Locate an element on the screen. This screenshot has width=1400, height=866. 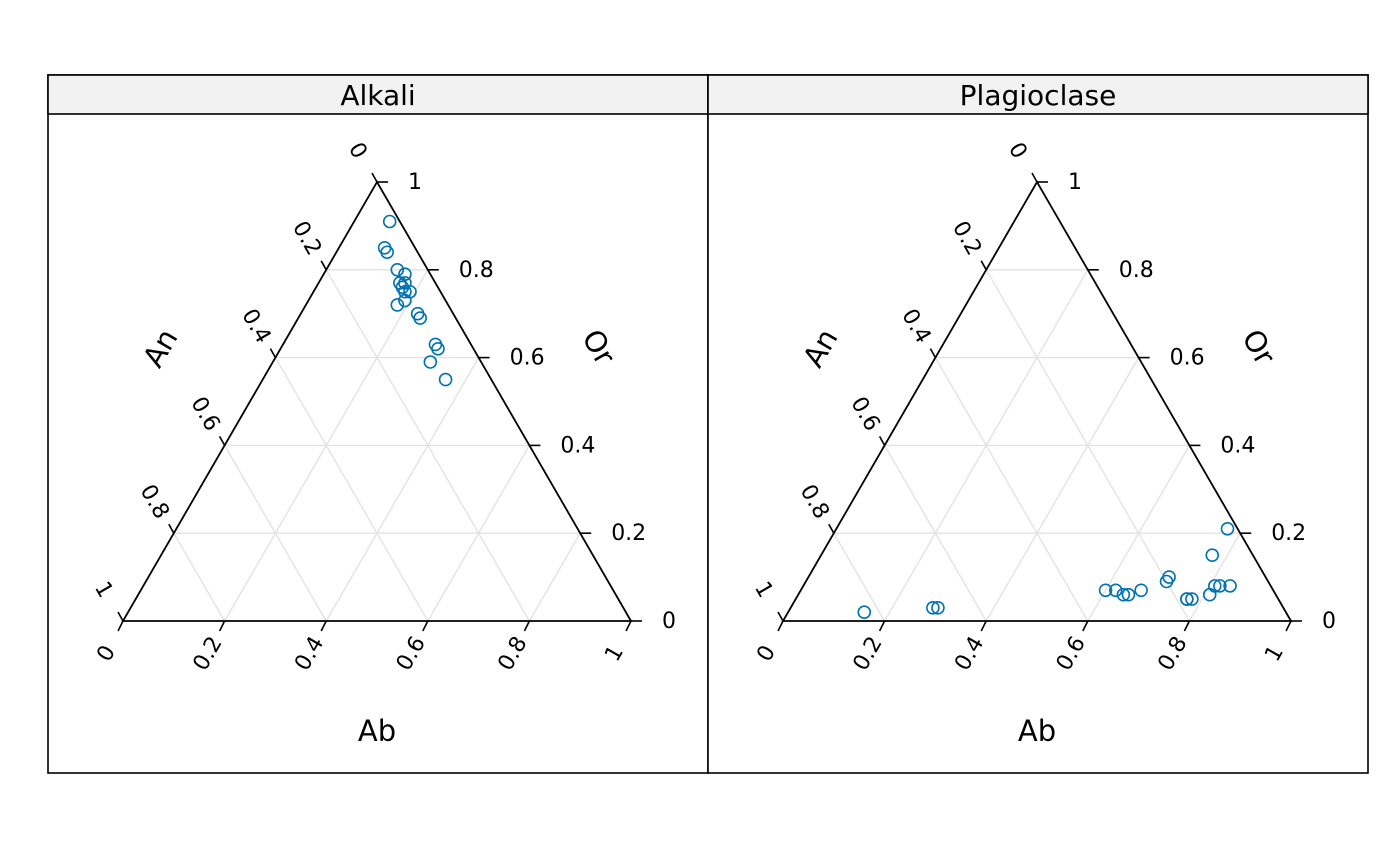
strip-title: Alkali is located at coordinates (377, 95).